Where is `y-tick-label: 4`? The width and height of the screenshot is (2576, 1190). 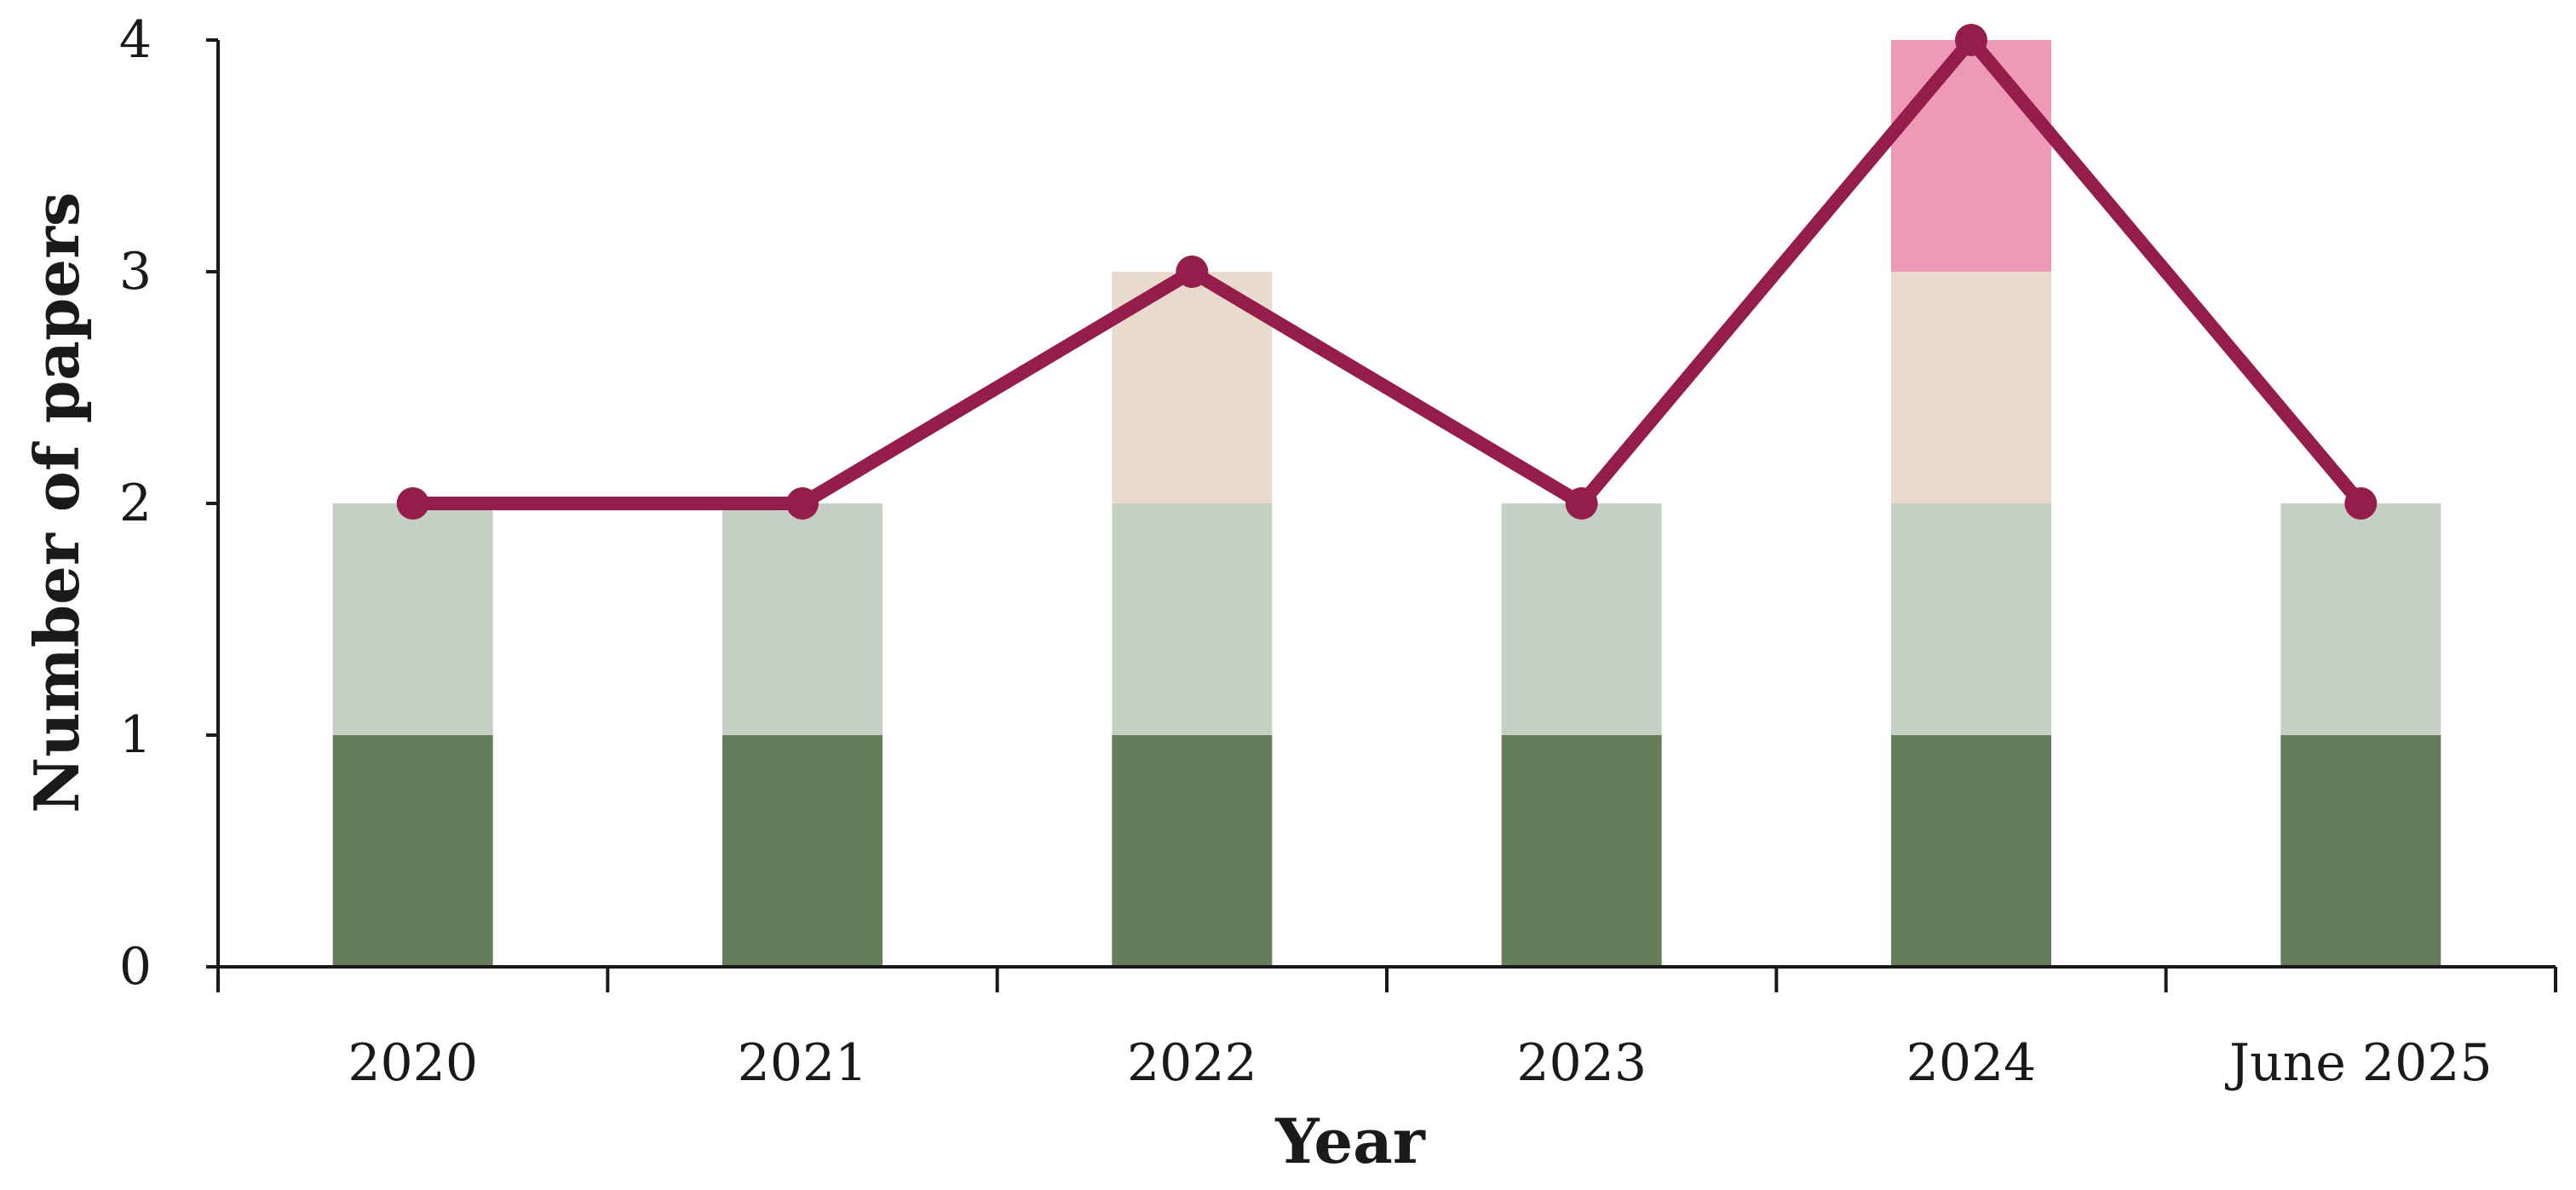
y-tick-label: 4 is located at coordinates (136, 40).